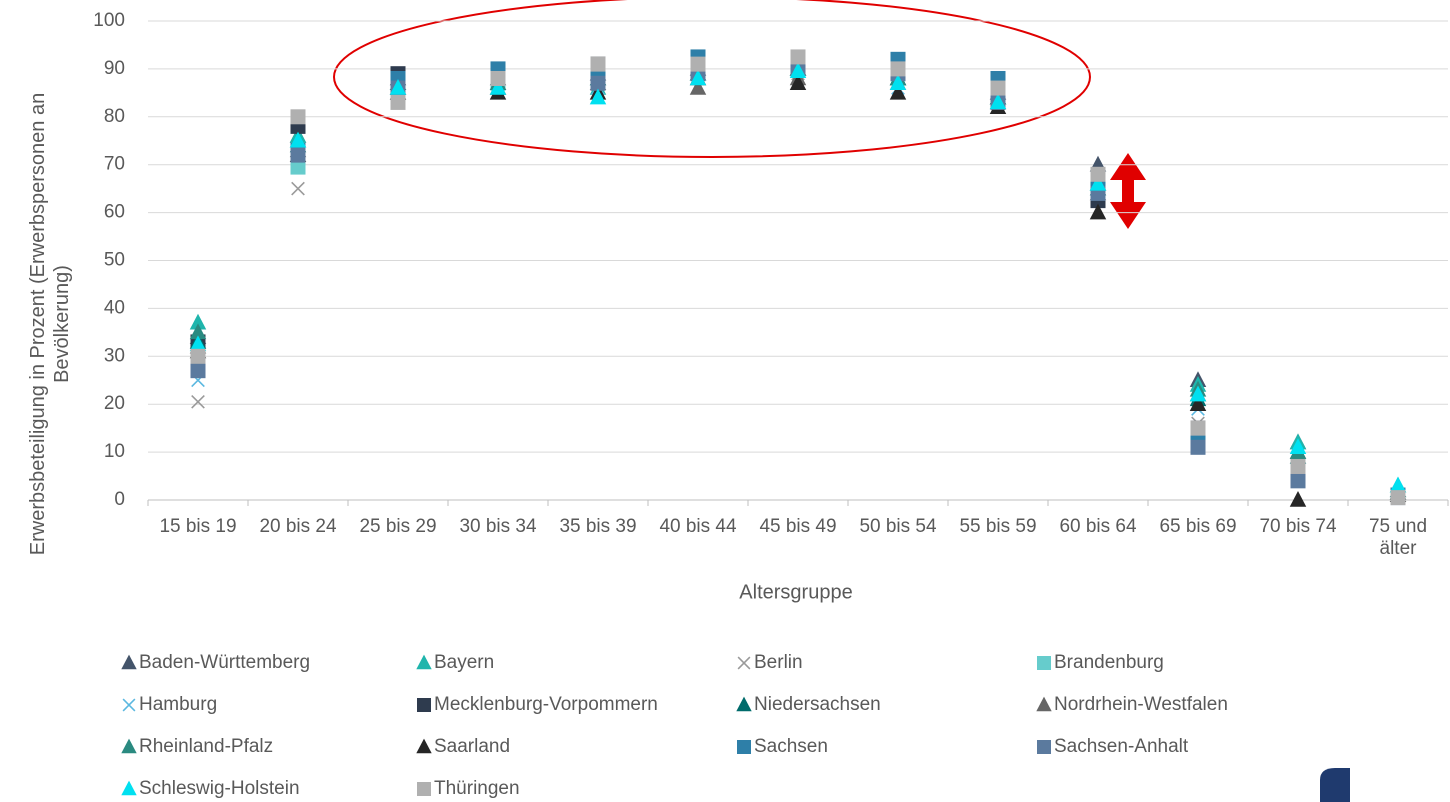 The image size is (1450, 802). I want to click on legend-label: Schleswig-Holstein, so click(219, 788).